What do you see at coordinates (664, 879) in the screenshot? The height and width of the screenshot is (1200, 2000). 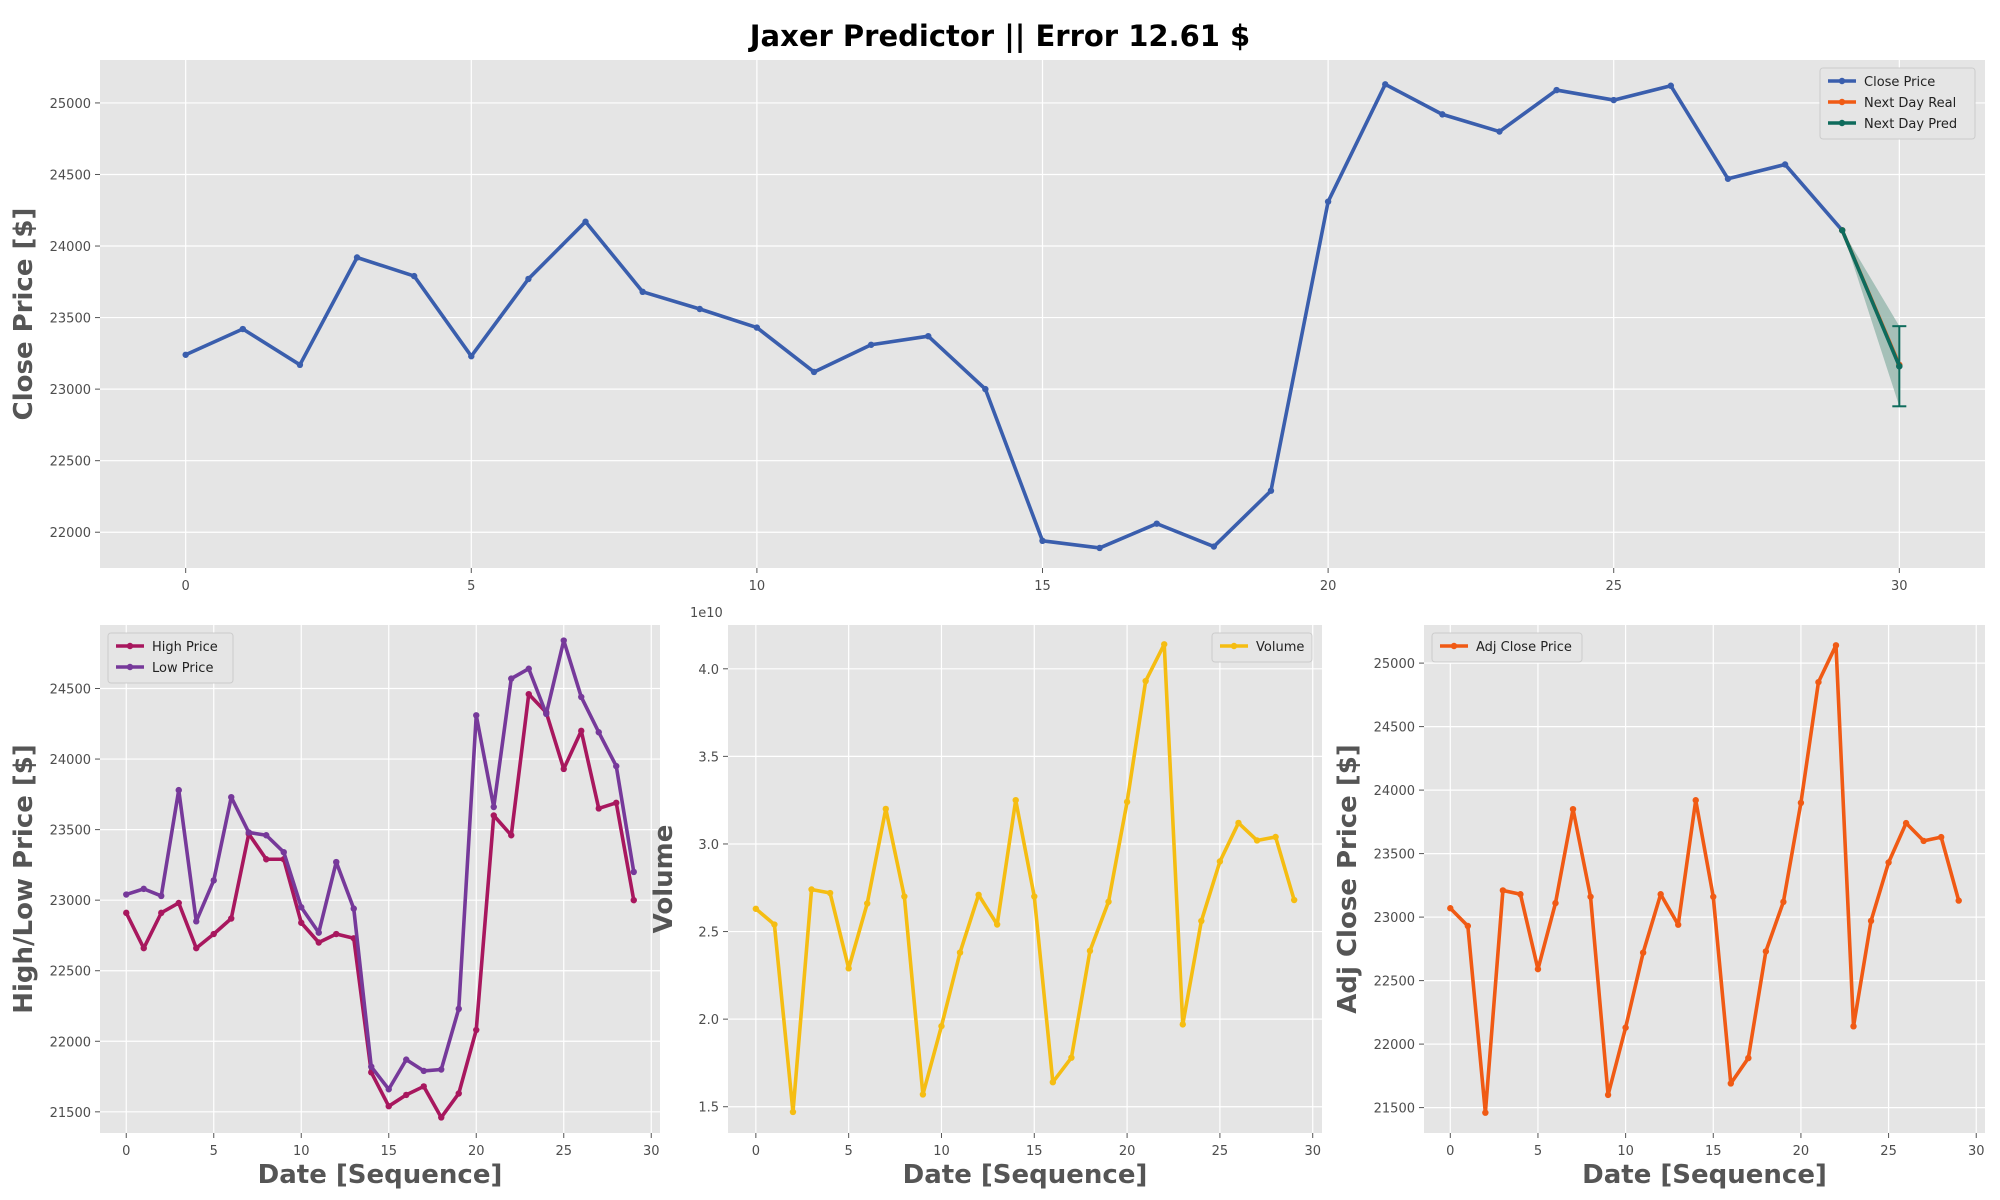 I see `volume-y-axis-label: Volume` at bounding box center [664, 879].